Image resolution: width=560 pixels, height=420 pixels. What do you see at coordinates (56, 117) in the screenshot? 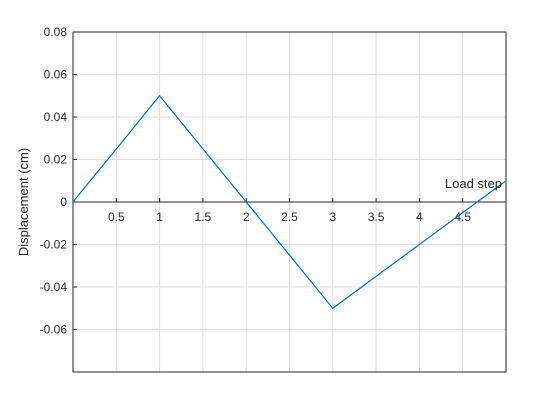
I see `y-tick-label: 0.04` at bounding box center [56, 117].